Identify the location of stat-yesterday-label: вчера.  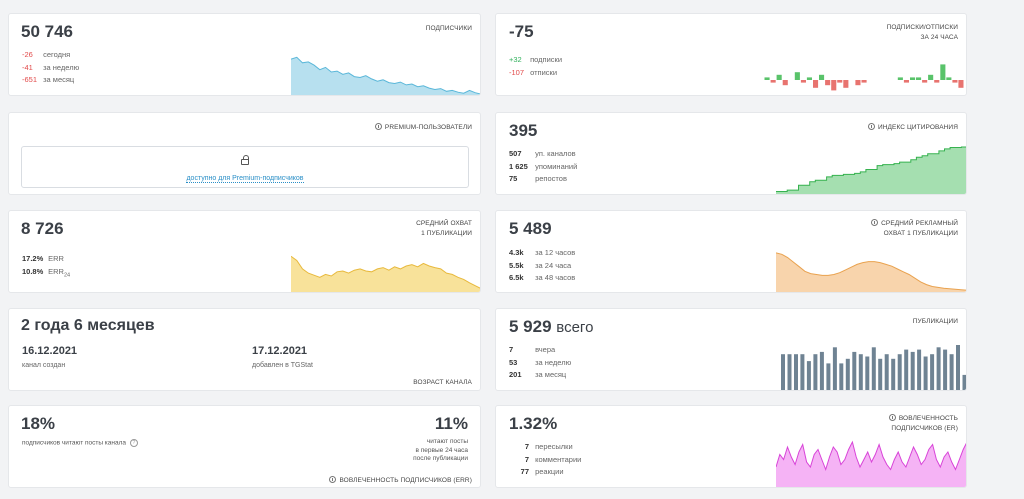
(545, 349).